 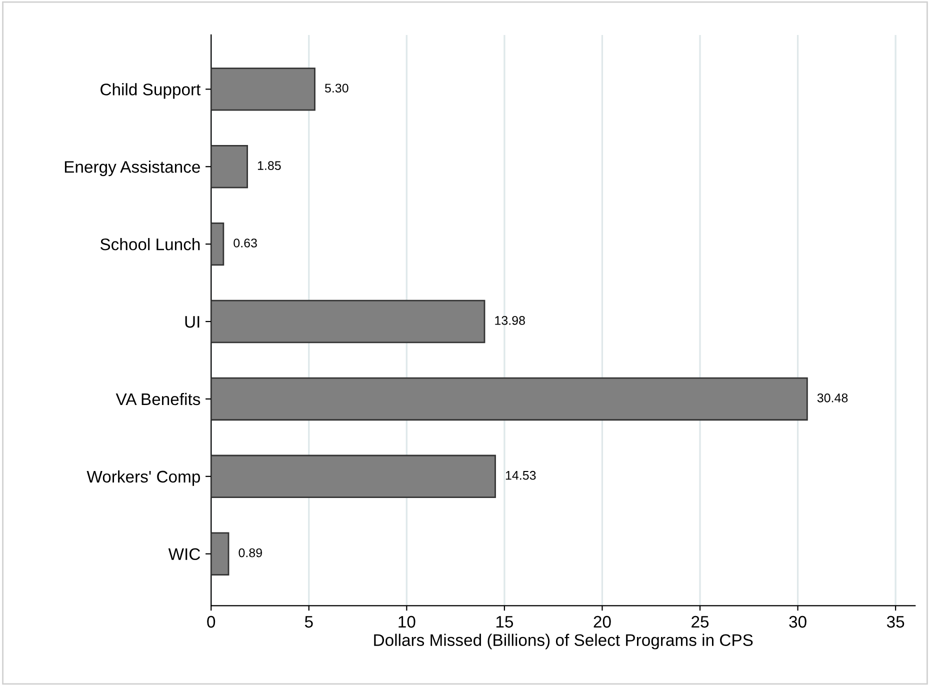 What do you see at coordinates (700, 622) in the screenshot?
I see `x-tick-label: 25` at bounding box center [700, 622].